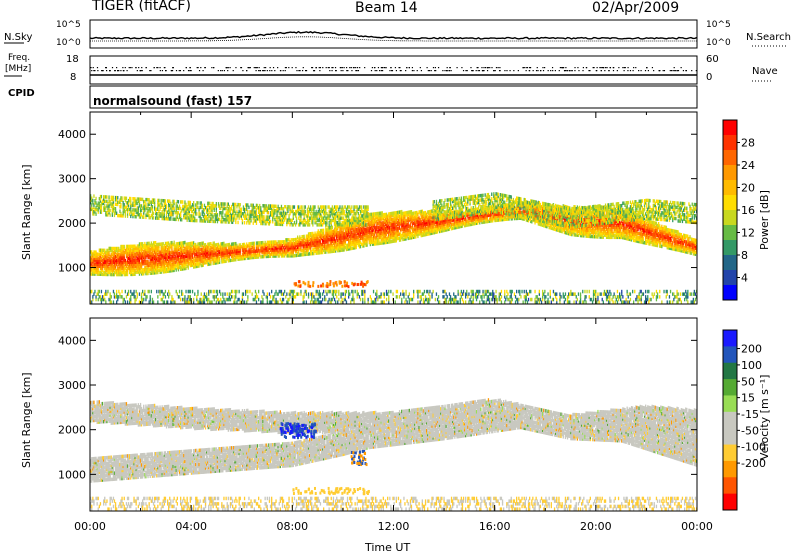 The width and height of the screenshot is (800, 554). I want to click on nsearch-tick-top: 10^5, so click(718, 25).